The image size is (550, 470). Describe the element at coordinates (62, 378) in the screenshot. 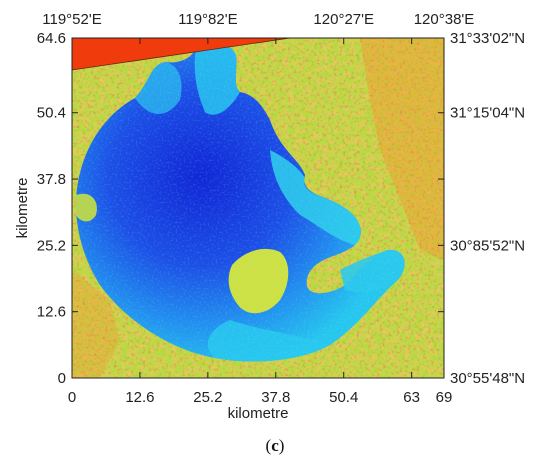

I see `y-tick-label: 0` at that location.